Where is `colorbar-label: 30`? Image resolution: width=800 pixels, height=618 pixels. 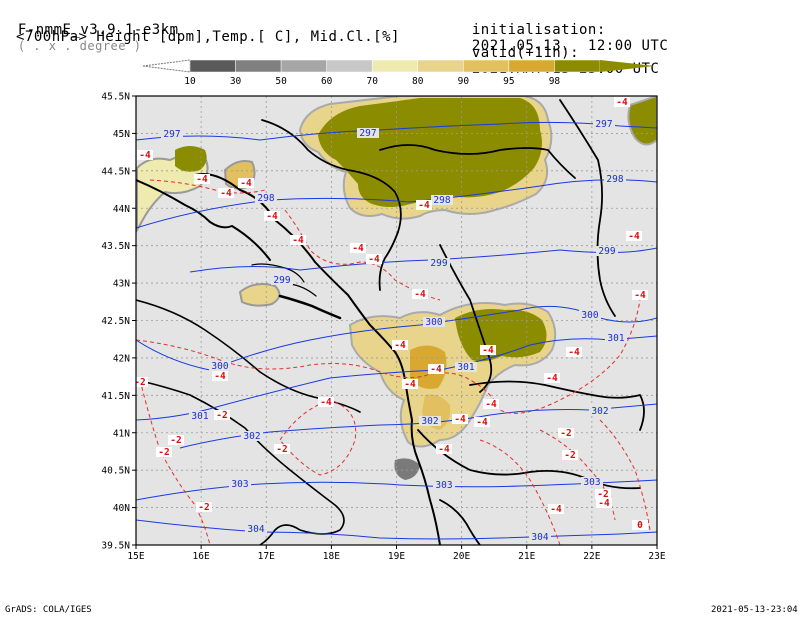 colorbar-label: 30 is located at coordinates (236, 81).